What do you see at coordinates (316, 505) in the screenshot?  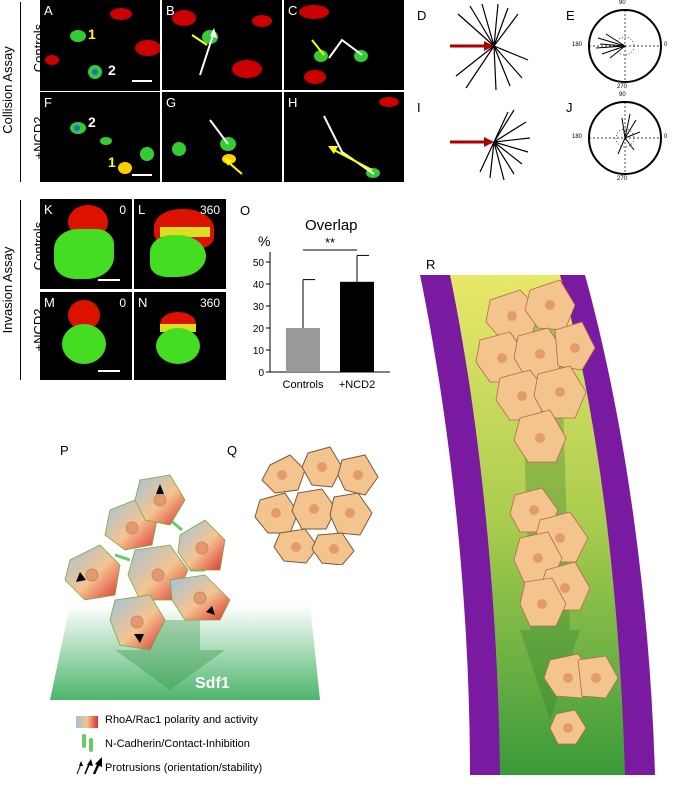 I see `panel-q-schematic` at bounding box center [316, 505].